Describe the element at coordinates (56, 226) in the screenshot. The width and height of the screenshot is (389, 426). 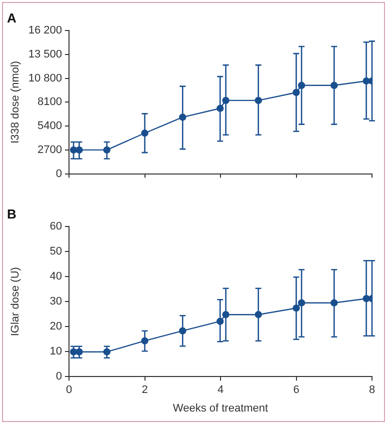
I see `y-tick-label: 60` at that location.